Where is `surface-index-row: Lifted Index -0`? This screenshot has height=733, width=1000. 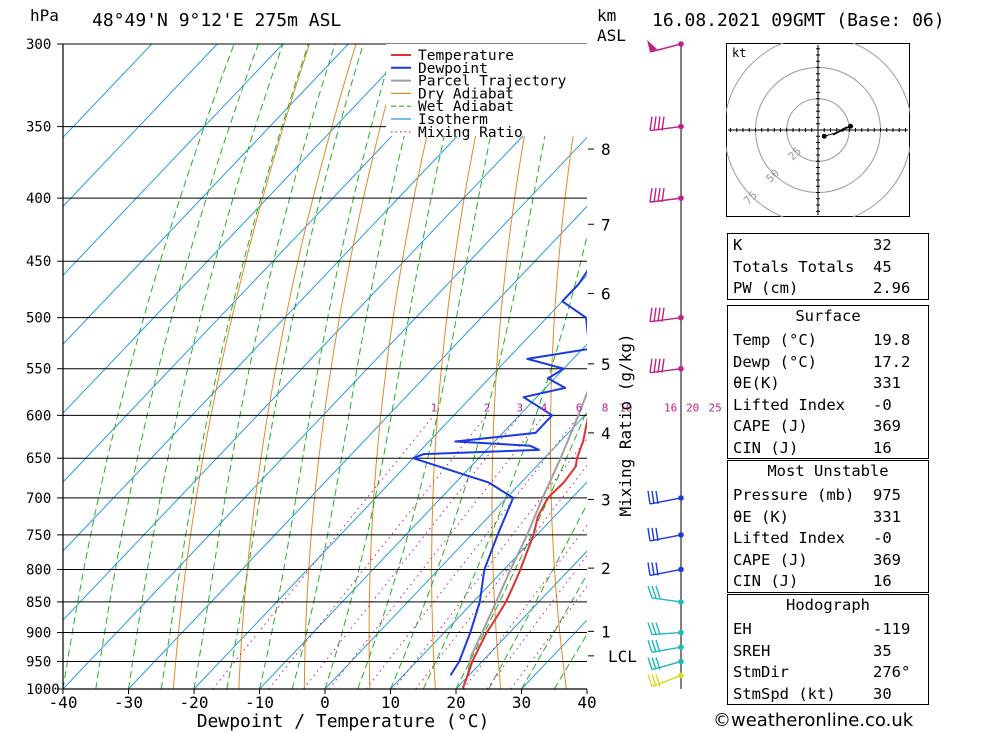
surface-index-row: Lifted Index -0 is located at coordinates (828, 405).